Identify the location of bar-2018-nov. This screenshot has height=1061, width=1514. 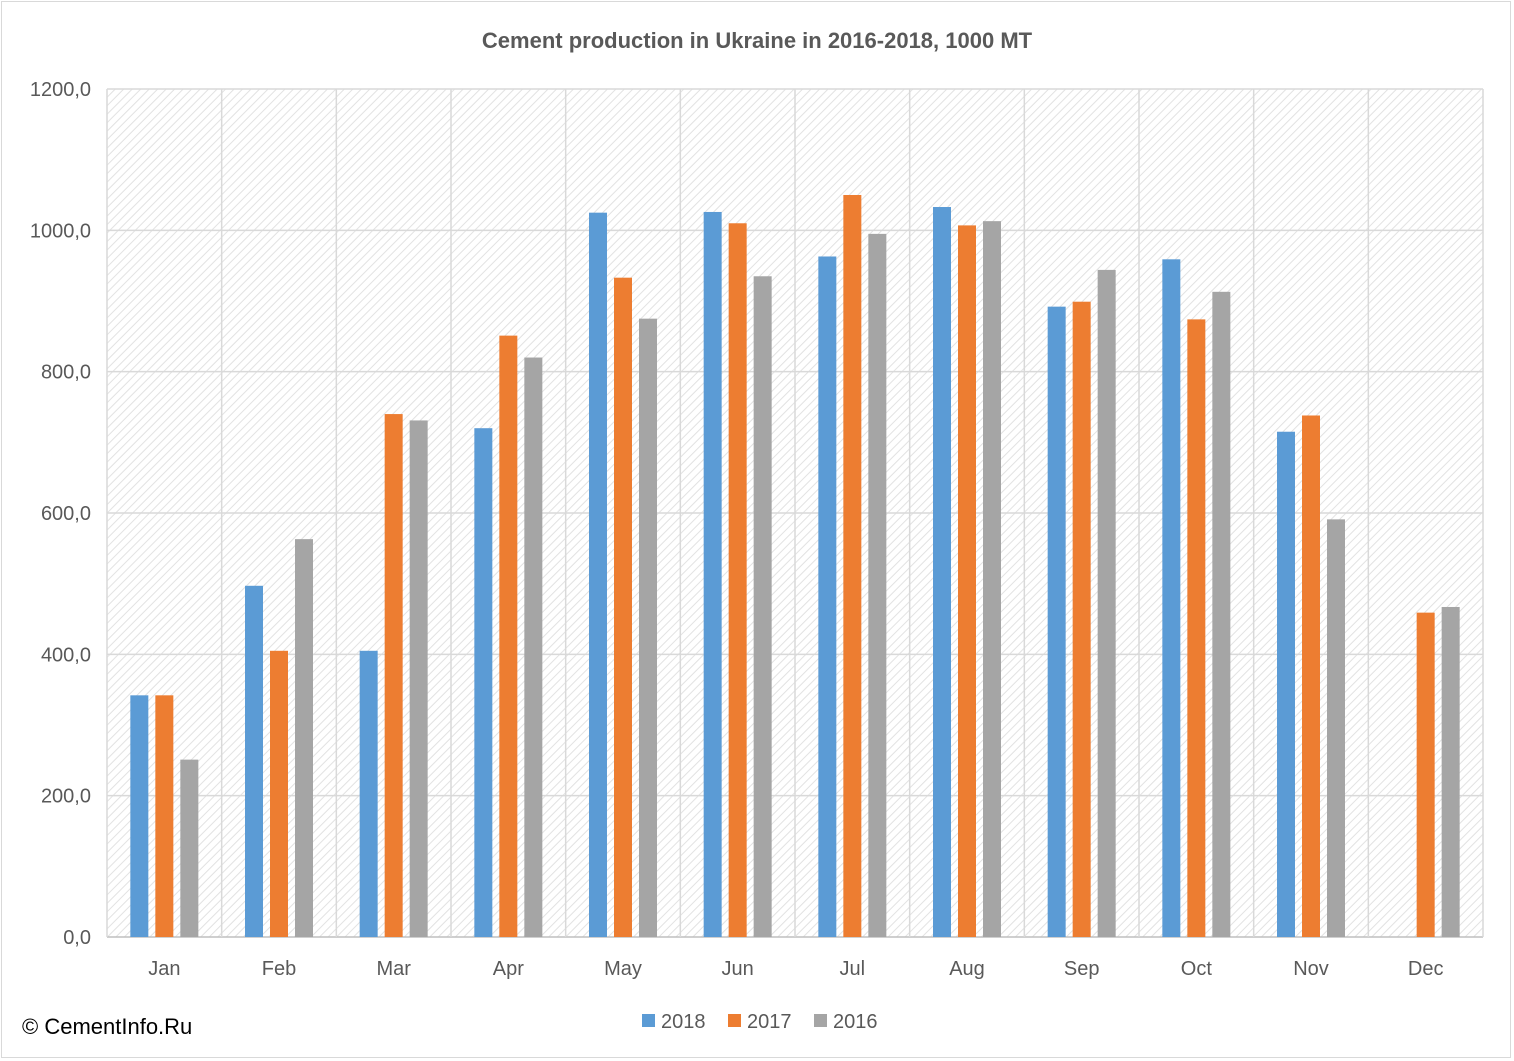
(1286, 684).